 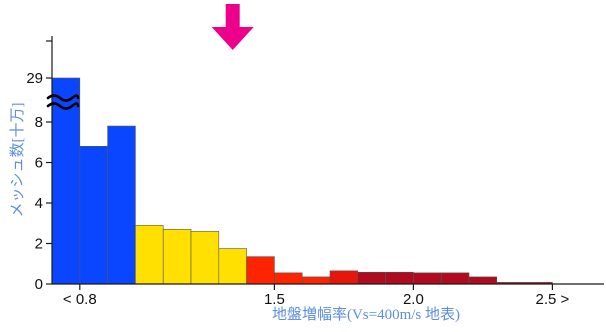 I want to click on x-tick-label: 1.5, so click(x=274, y=299).